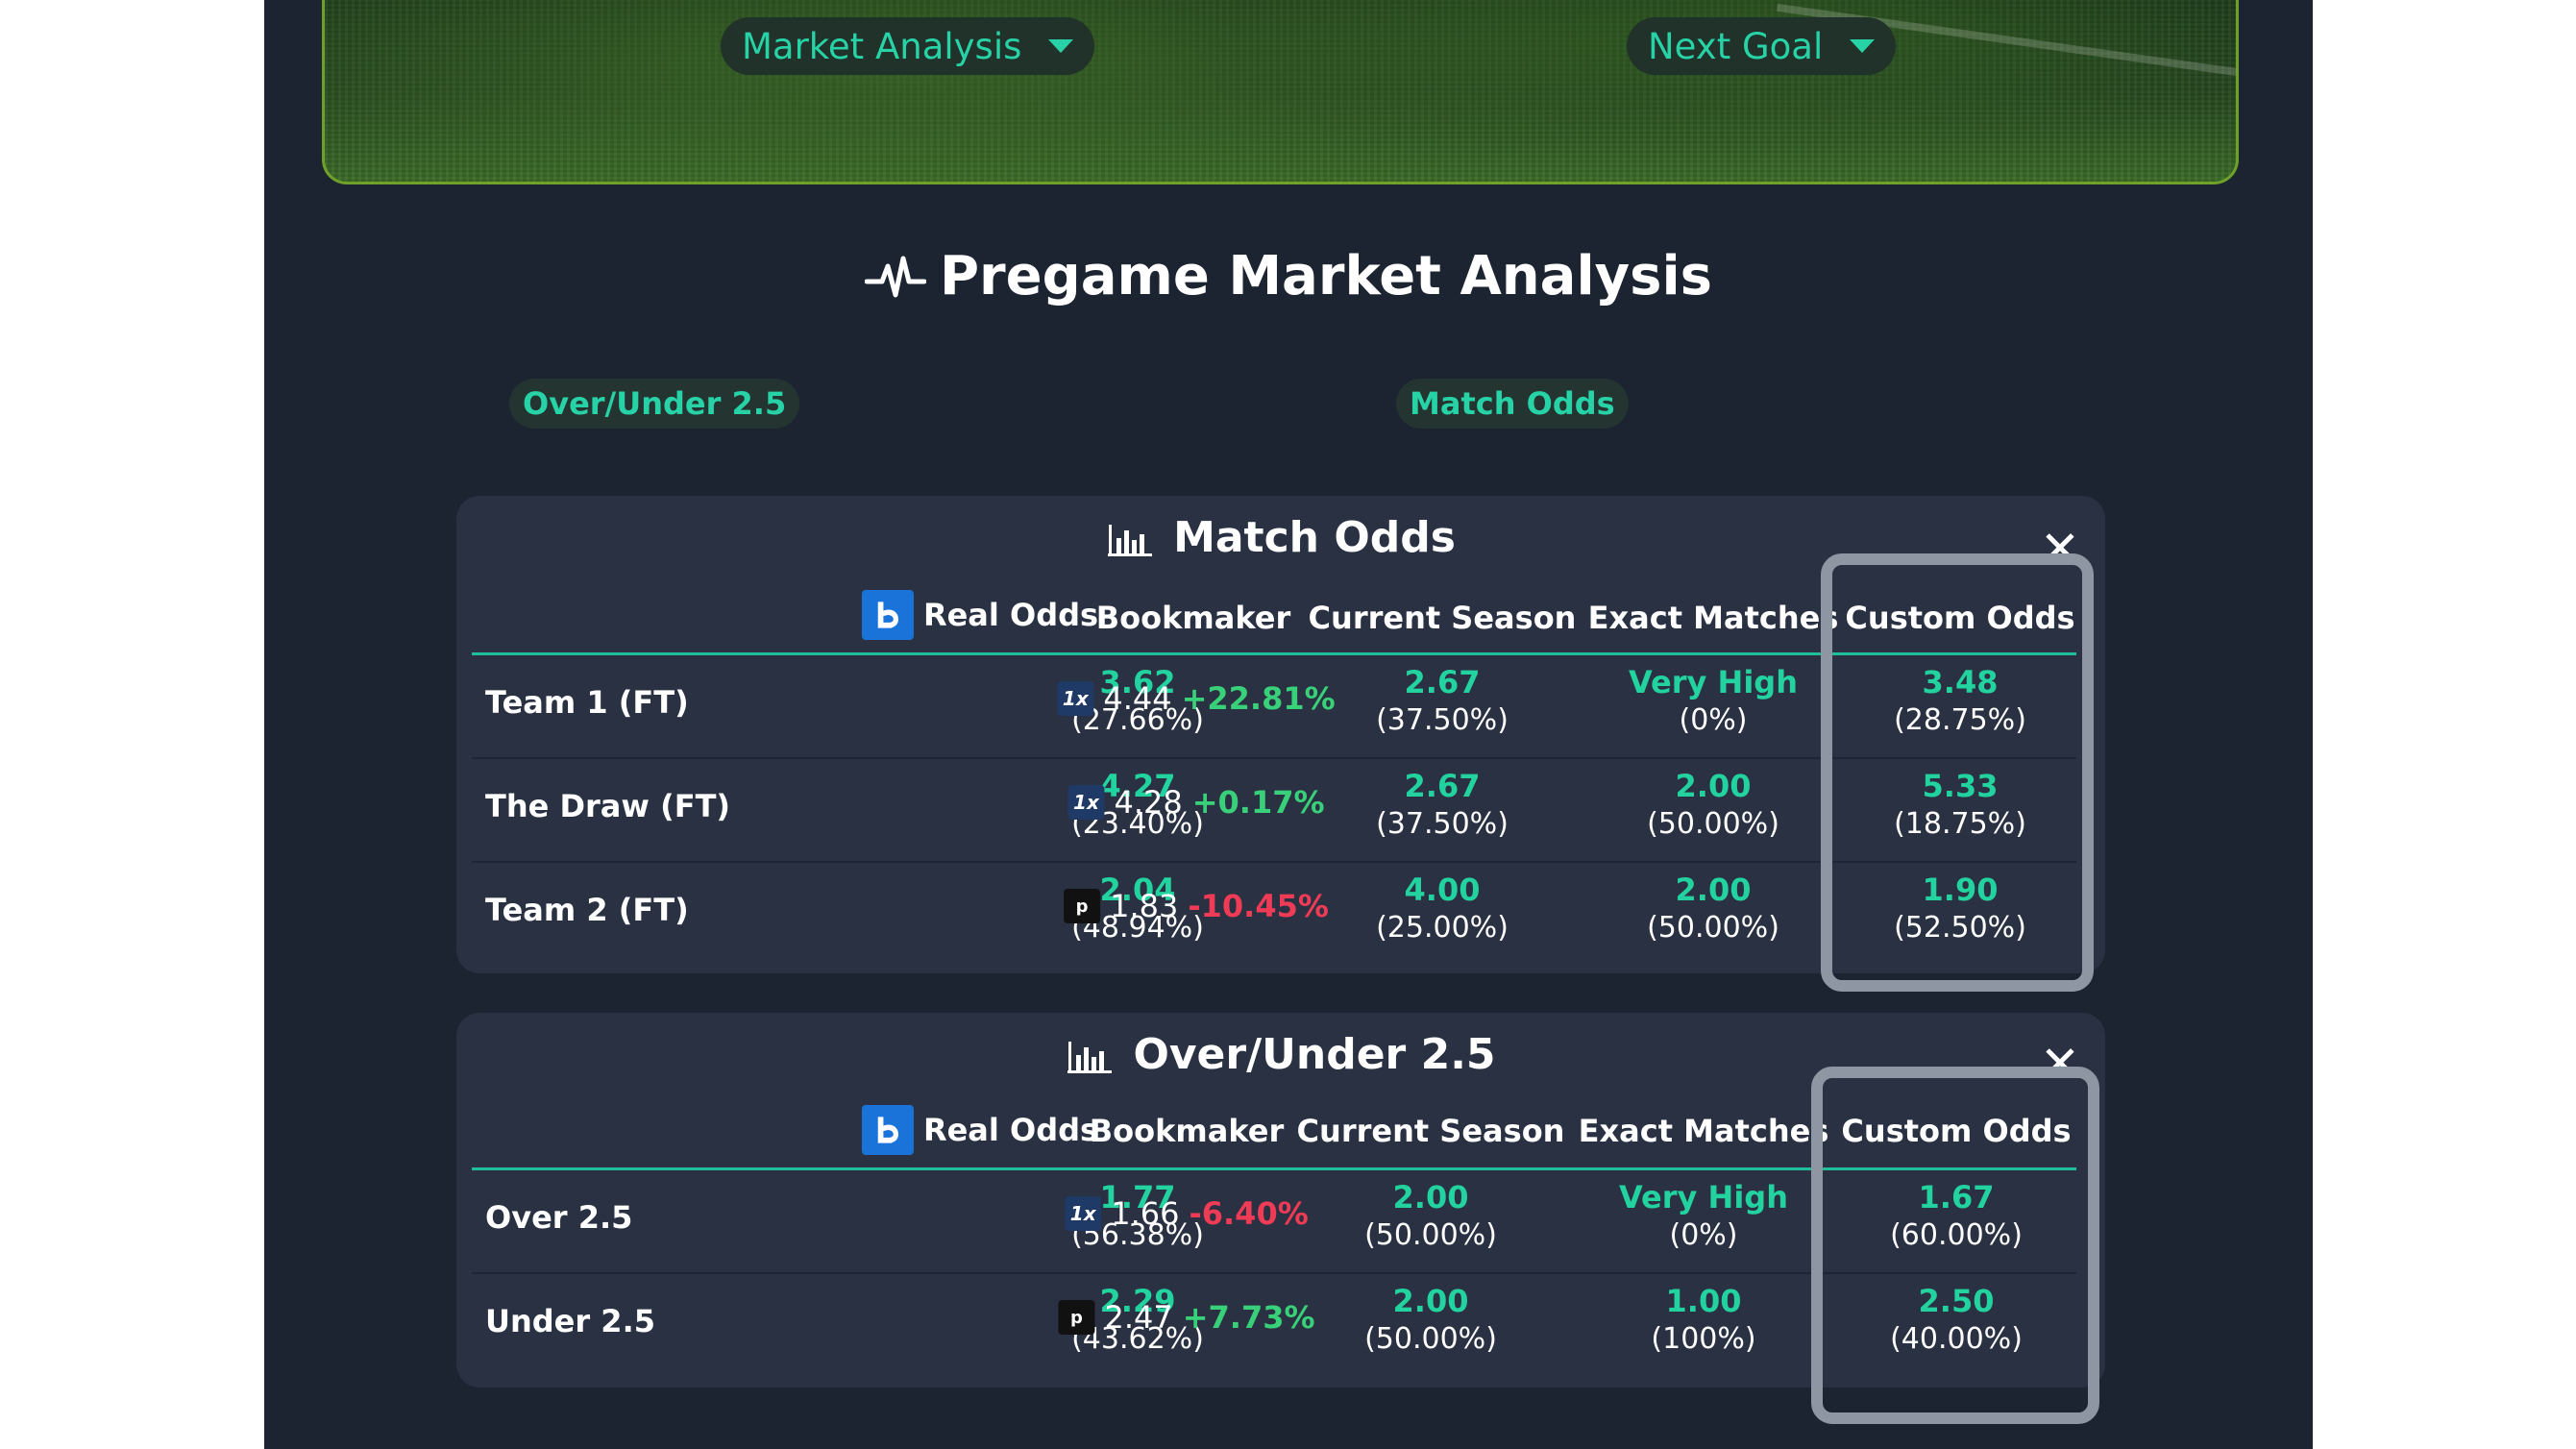 Image resolution: width=2576 pixels, height=1449 pixels. Describe the element at coordinates (1762, 46) in the screenshot. I see `next-goal-dropdown: Next Goal` at that location.